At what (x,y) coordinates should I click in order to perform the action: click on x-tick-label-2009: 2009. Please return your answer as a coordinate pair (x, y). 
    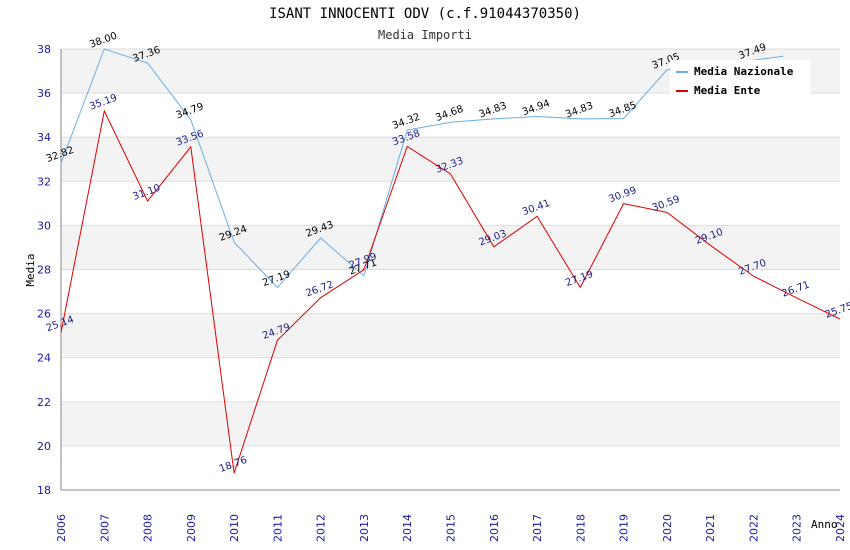
    Looking at the image, I should click on (191, 528).